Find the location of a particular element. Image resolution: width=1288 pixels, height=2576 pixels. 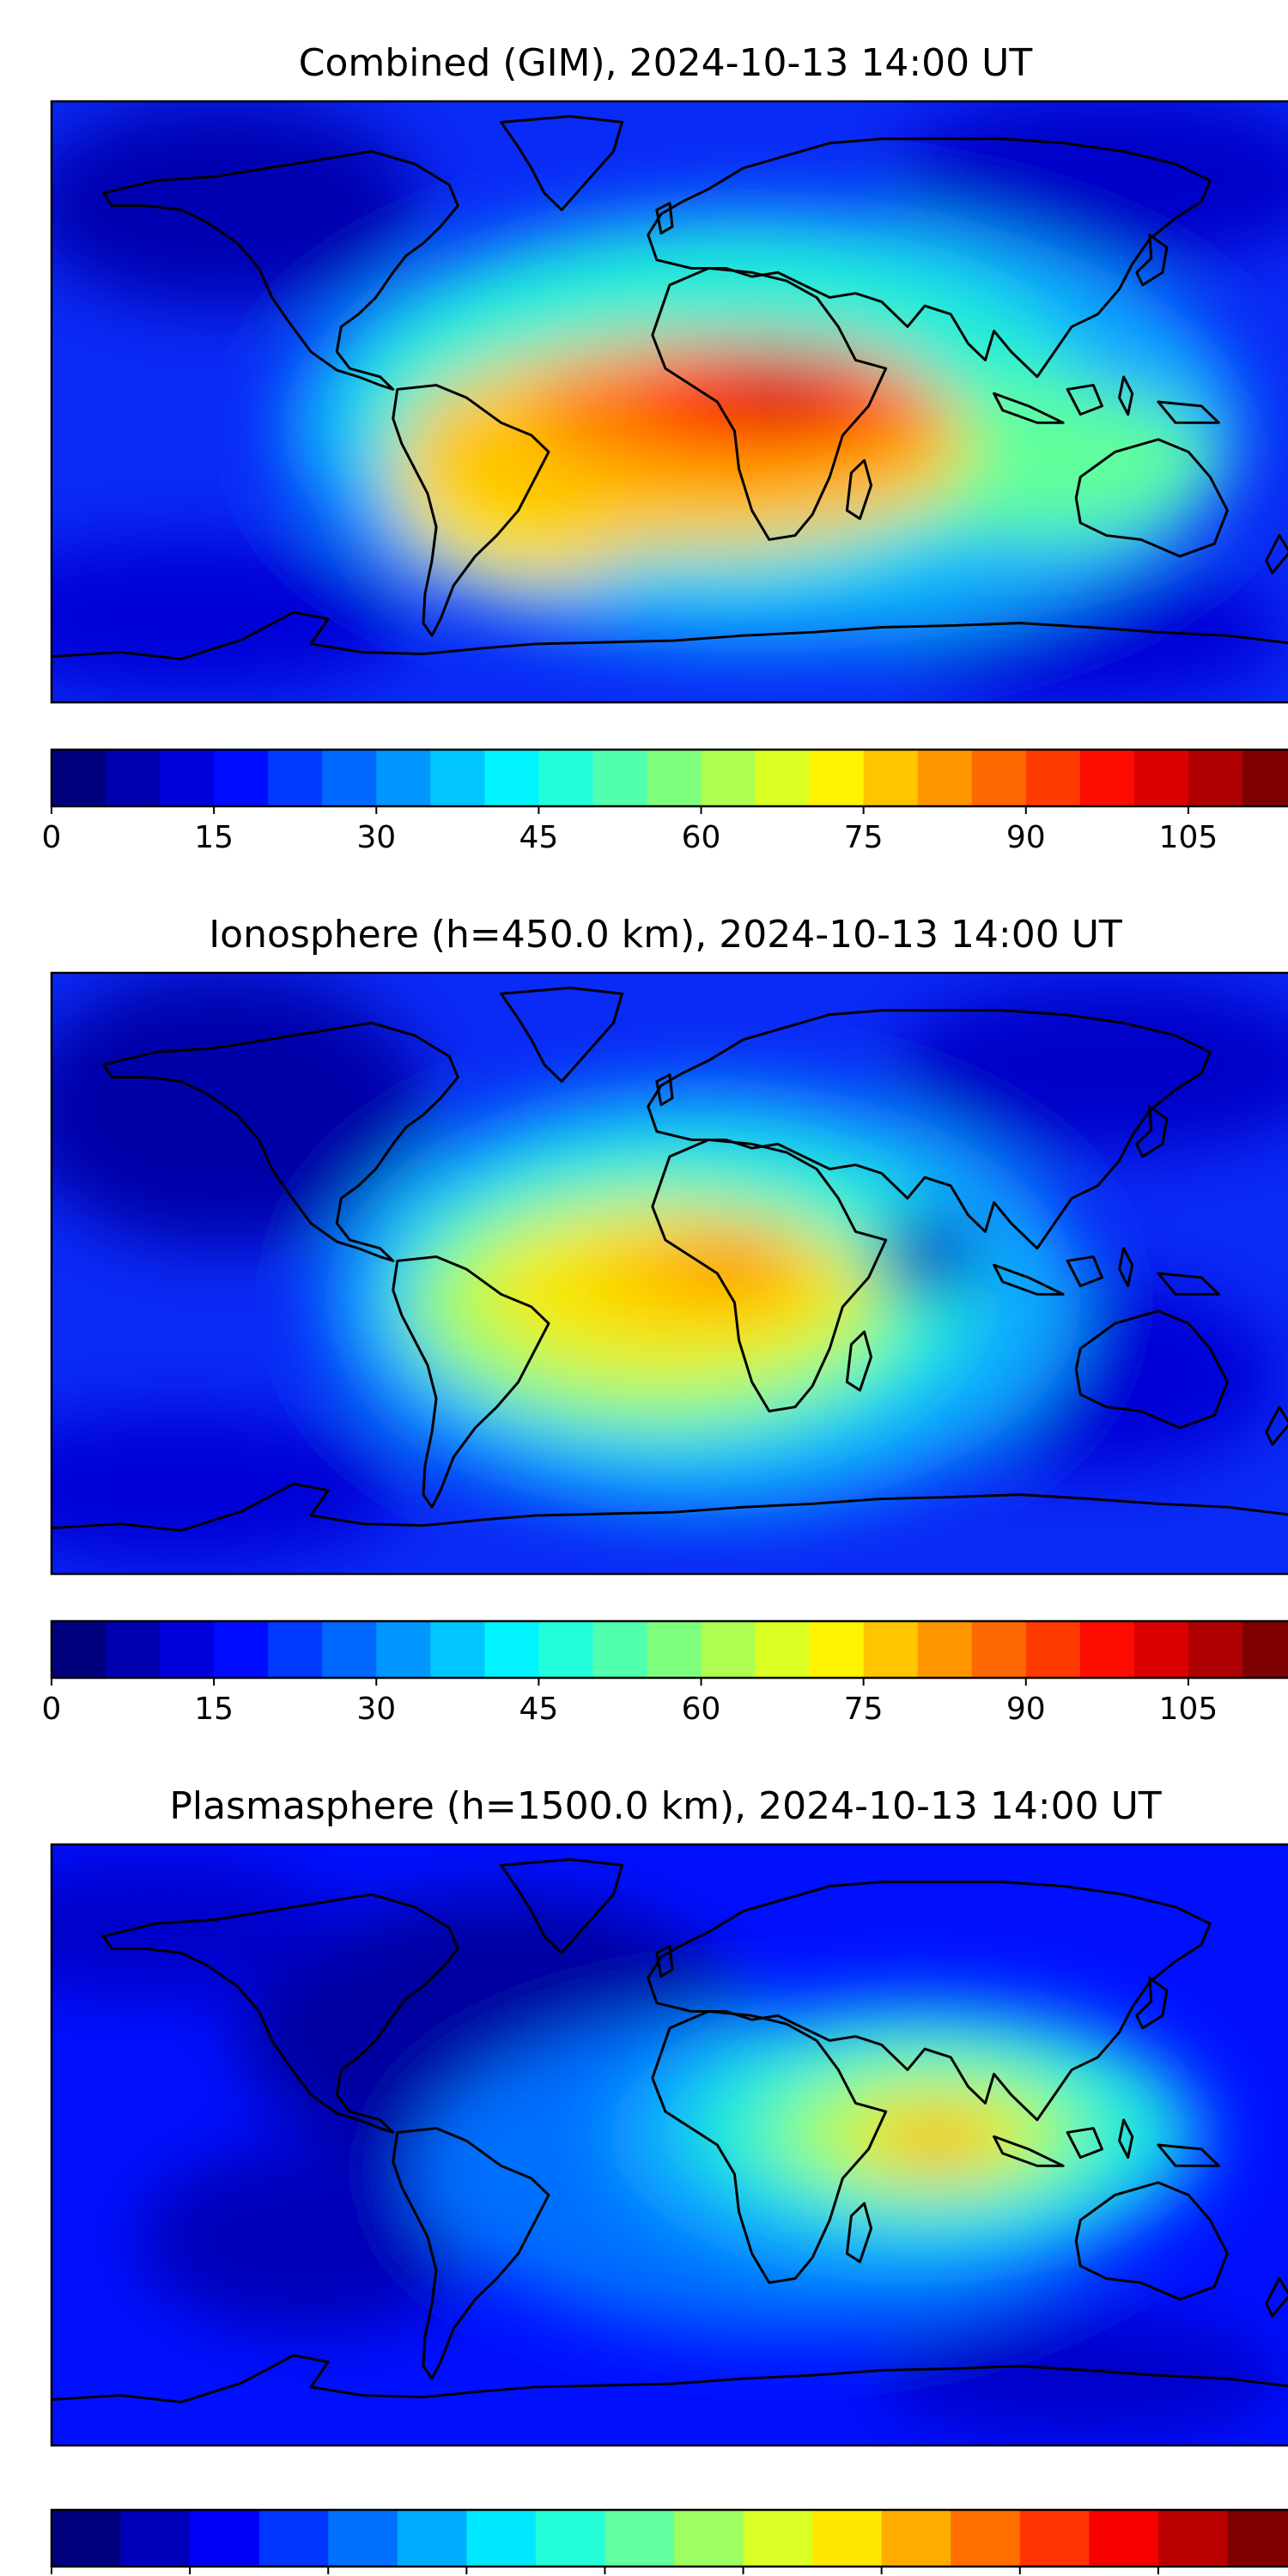

colorbar-1: 0 15 30 45 60 75 90 105 is located at coordinates (665, 801).